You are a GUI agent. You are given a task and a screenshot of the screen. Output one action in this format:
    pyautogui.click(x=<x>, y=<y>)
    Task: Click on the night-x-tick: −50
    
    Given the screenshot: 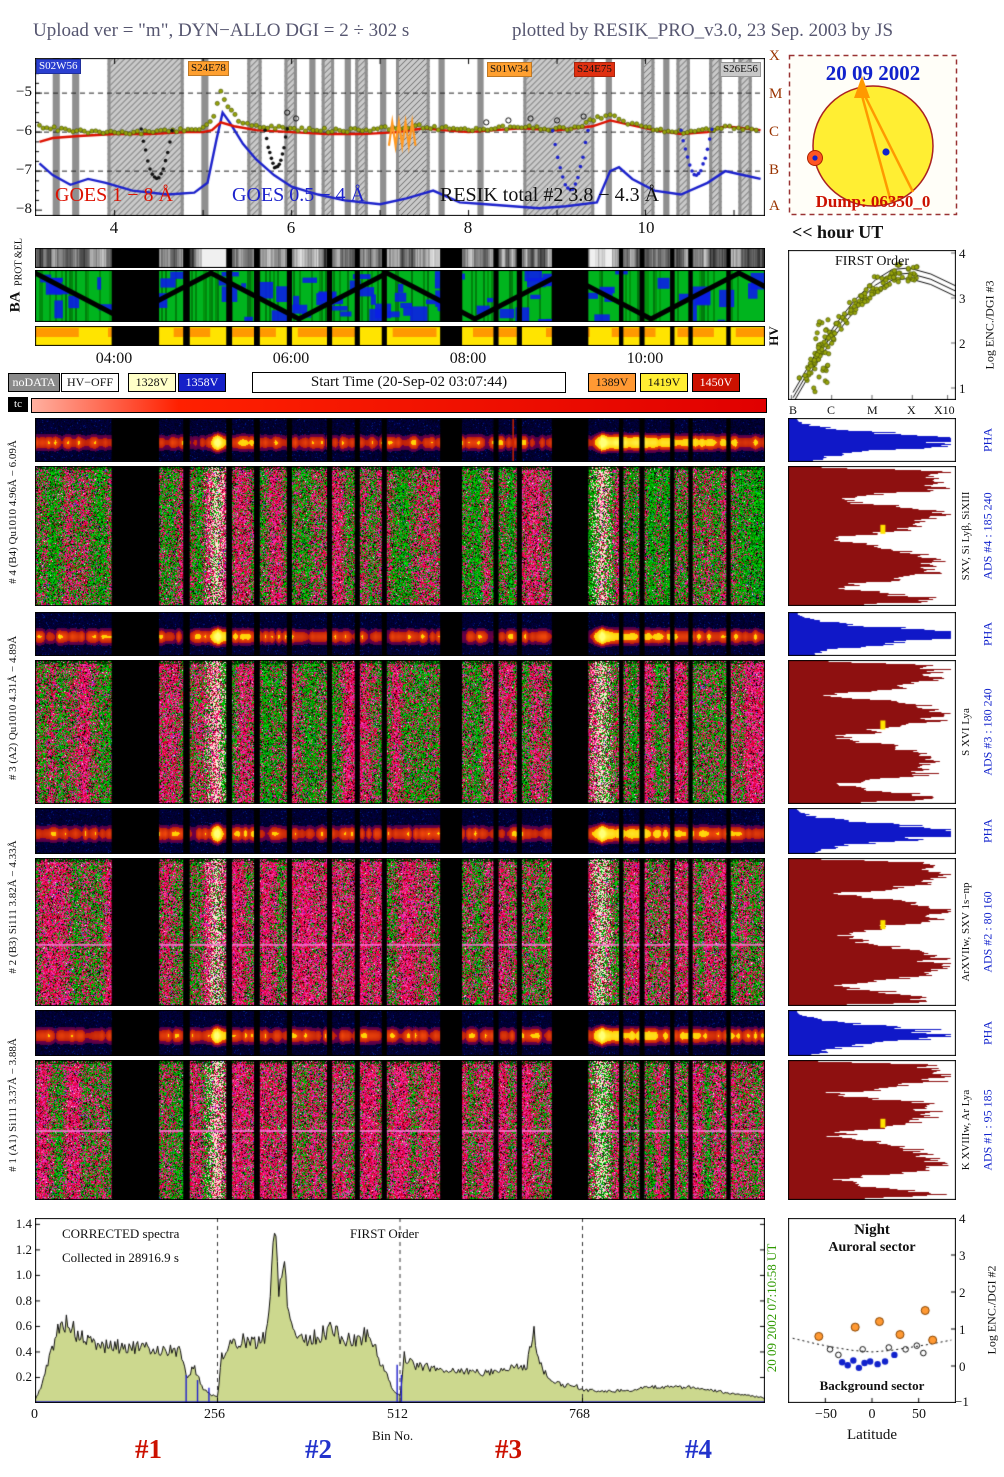 What is the action you would take?
    pyautogui.click(x=826, y=1414)
    